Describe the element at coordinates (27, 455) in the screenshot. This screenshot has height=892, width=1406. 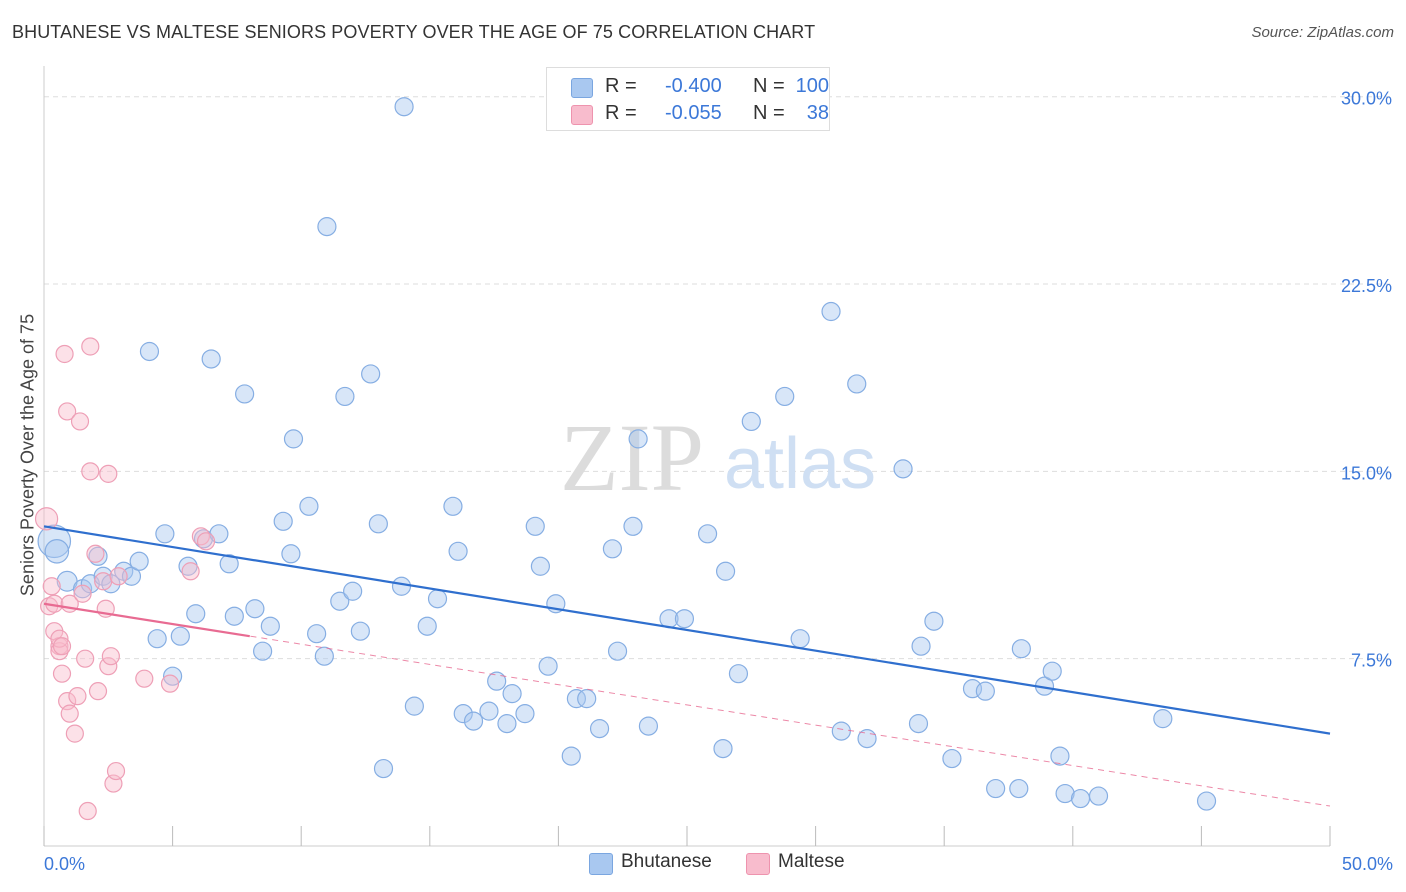
I see `y-axis-label: Seniors Poverty Over the Age of 75` at that location.